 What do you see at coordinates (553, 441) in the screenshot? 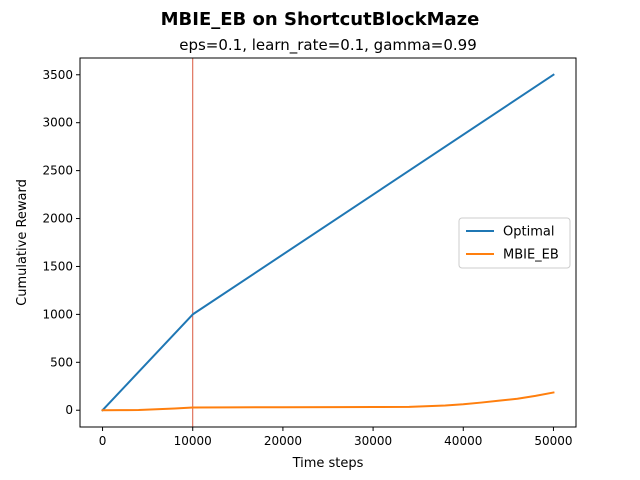
I see `x-tick-label: 50000` at bounding box center [553, 441].